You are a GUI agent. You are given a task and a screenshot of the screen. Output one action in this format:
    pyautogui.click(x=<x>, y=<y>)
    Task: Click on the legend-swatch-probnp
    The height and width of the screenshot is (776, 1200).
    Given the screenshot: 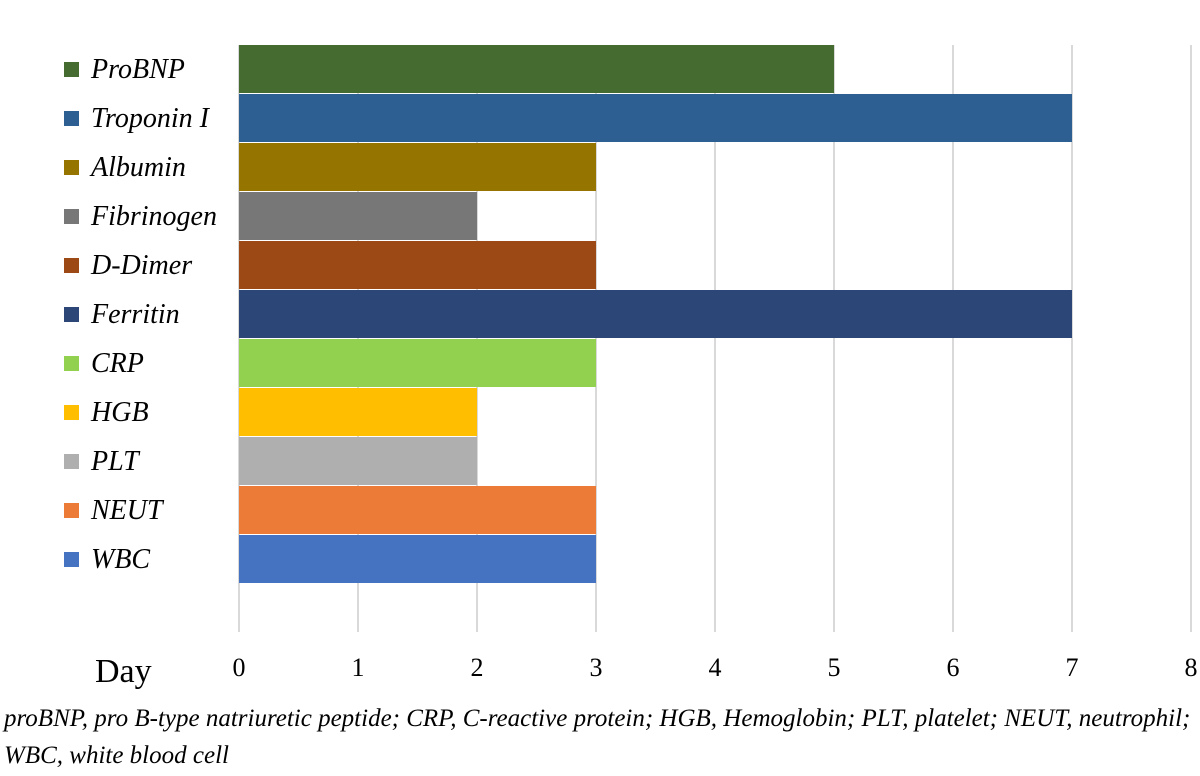 What is the action you would take?
    pyautogui.click(x=71, y=69)
    